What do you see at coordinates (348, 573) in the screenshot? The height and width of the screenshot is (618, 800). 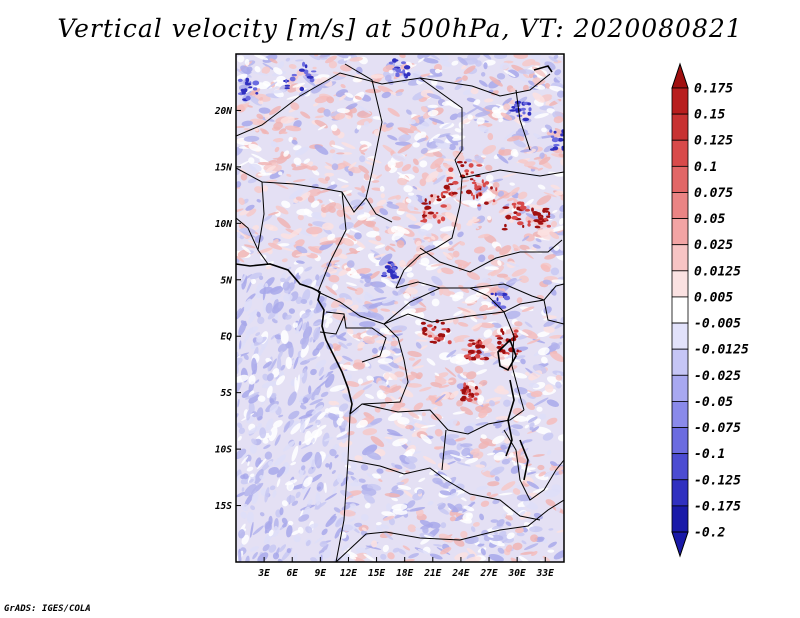 I see `lon-tick-label: 12E` at bounding box center [348, 573].